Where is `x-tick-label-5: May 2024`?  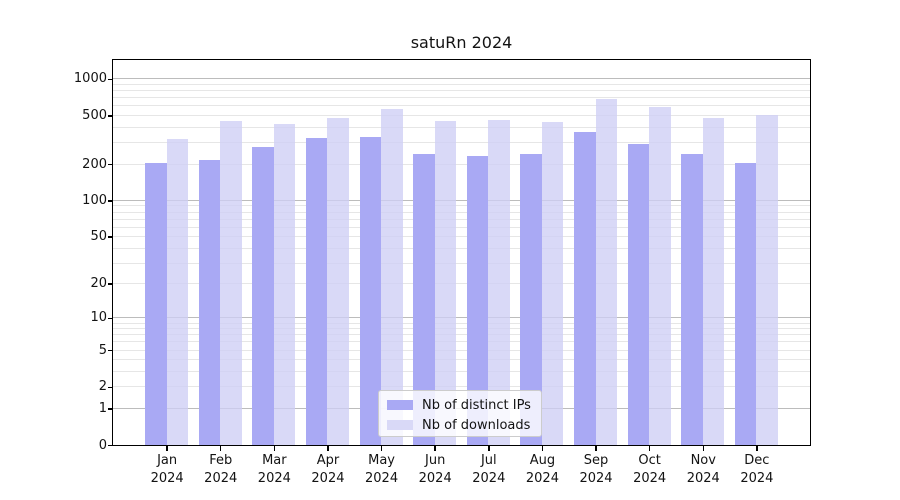
x-tick-label-5: May 2024 is located at coordinates (382, 469).